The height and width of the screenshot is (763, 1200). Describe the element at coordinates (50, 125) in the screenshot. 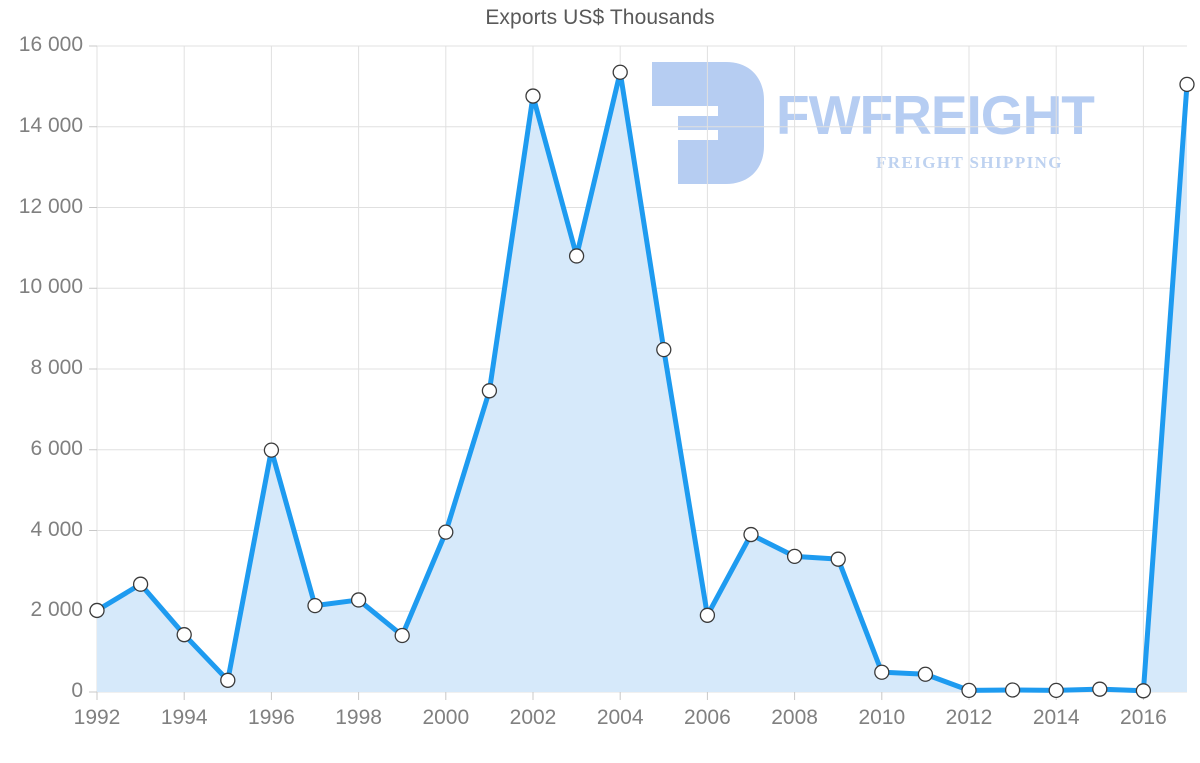

I see `y-axis-tick-label: 14 000` at that location.